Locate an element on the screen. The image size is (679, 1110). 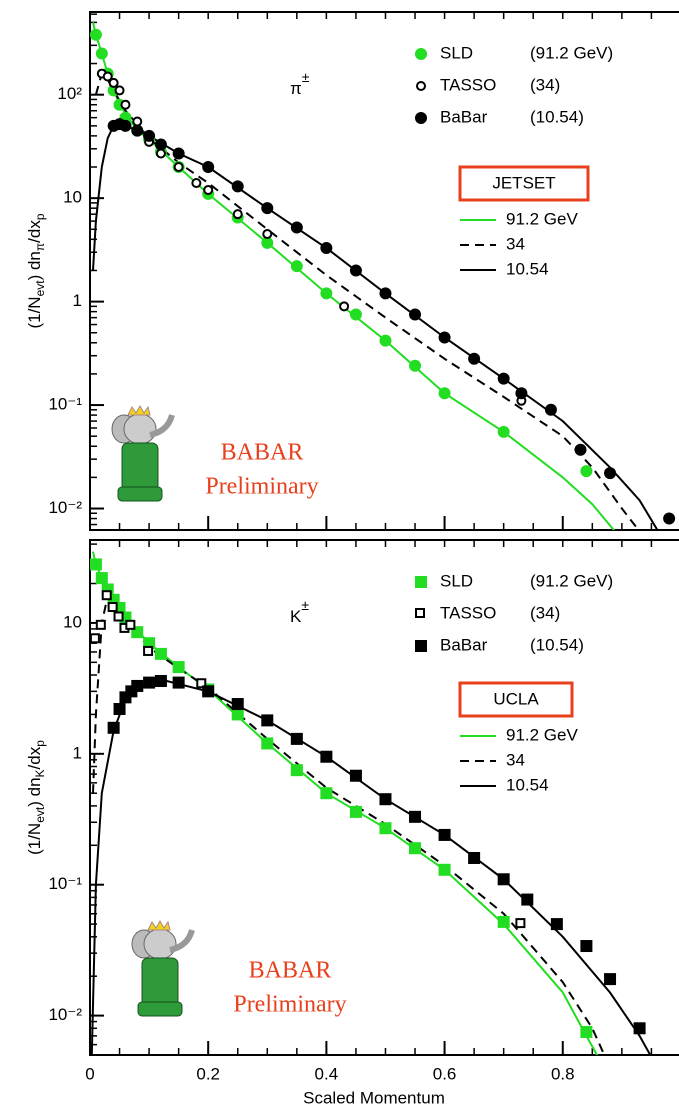
y-axis-title-part: (1/N is located at coordinates (34, 839).